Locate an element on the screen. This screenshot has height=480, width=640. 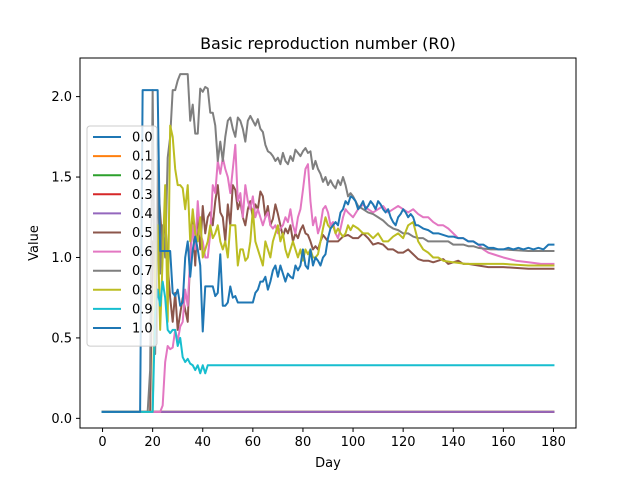
legend-label: 0.7 is located at coordinates (142, 271).